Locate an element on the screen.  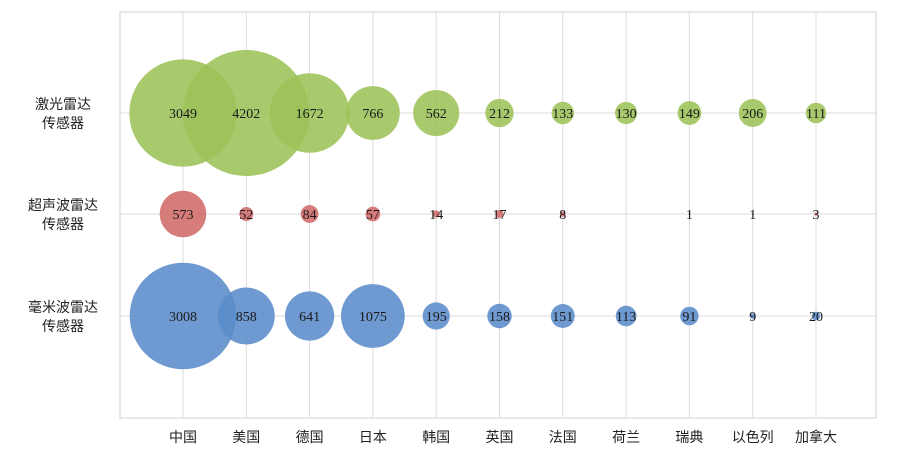
data-label: 195 is located at coordinates (436, 317).